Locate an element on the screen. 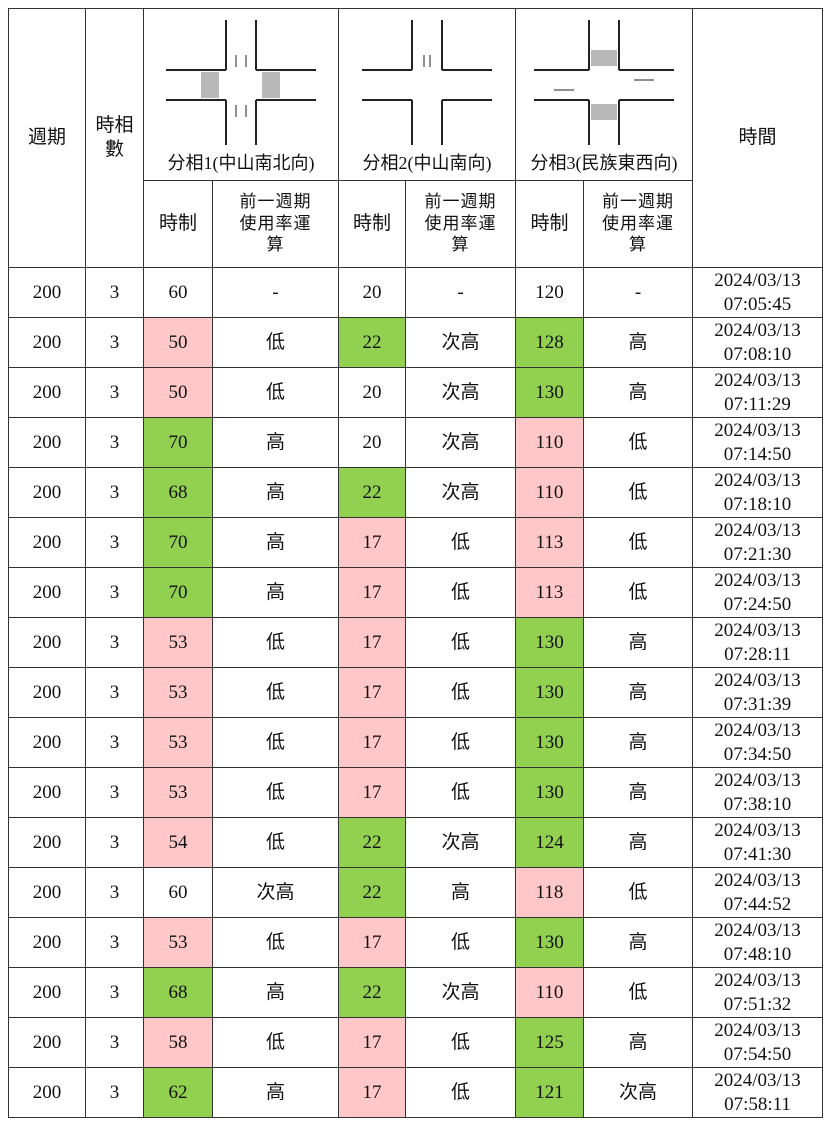  table-row: 200 3 68 高 22 次高 110 低 2024/03/13 07:51:32 is located at coordinates (415, 992).